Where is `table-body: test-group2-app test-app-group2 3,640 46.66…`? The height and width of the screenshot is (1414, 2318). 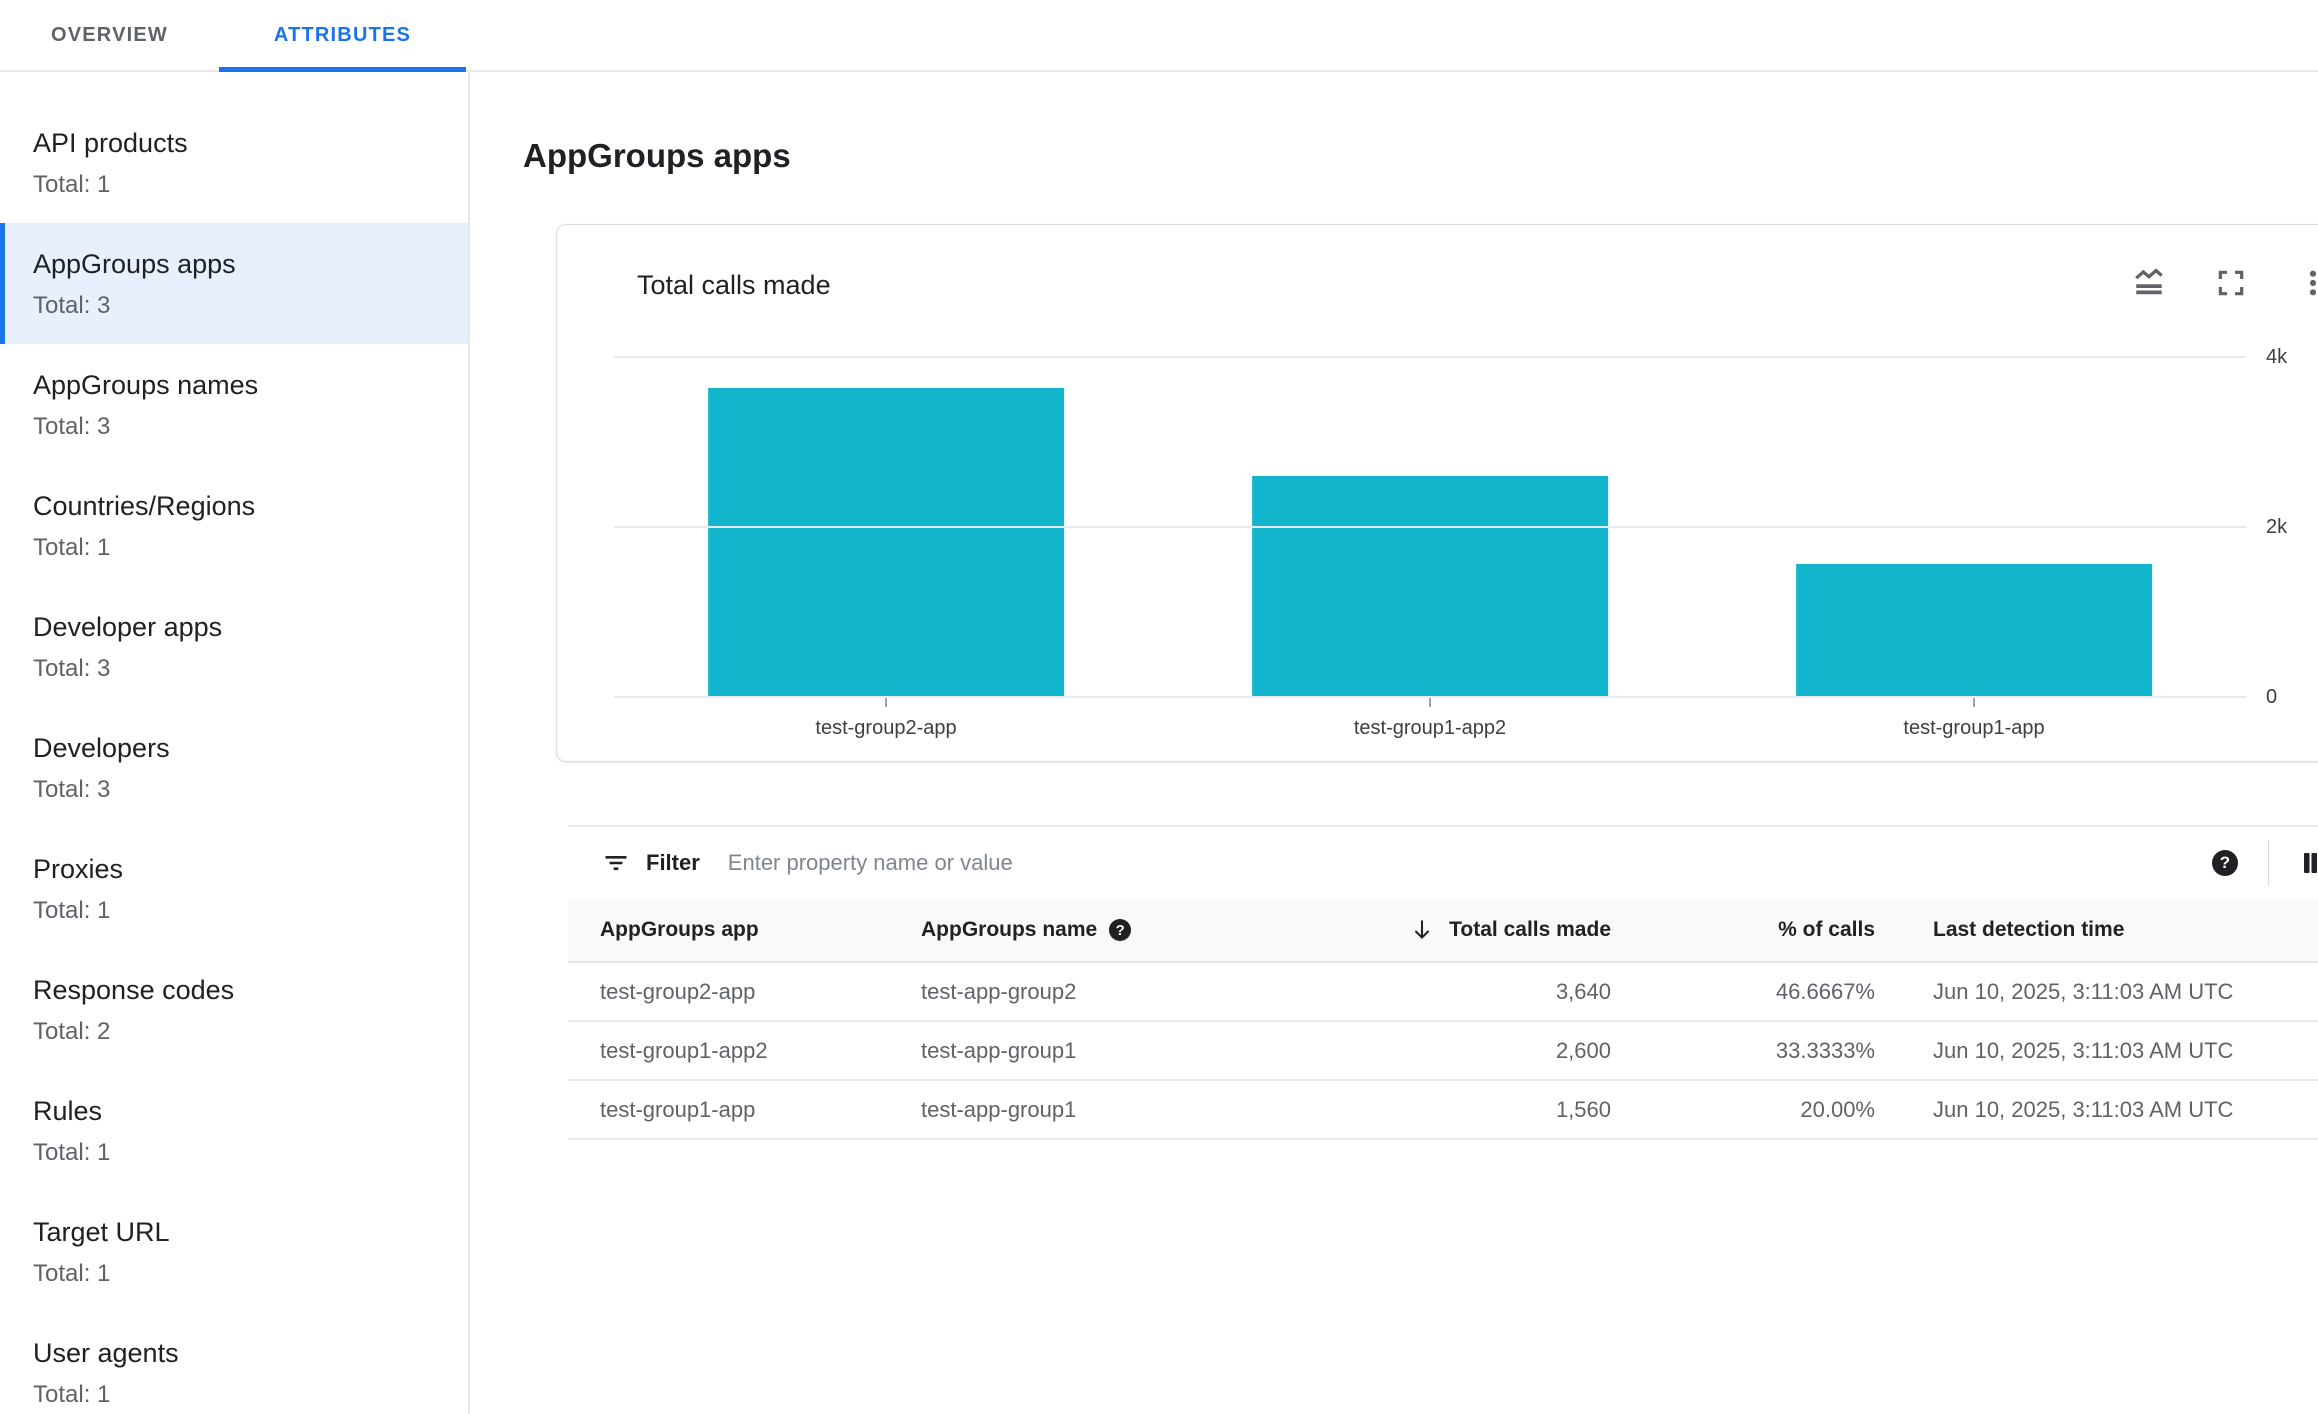 table-body: test-group2-app test-app-group2 3,640 46.66… is located at coordinates (1443, 1051).